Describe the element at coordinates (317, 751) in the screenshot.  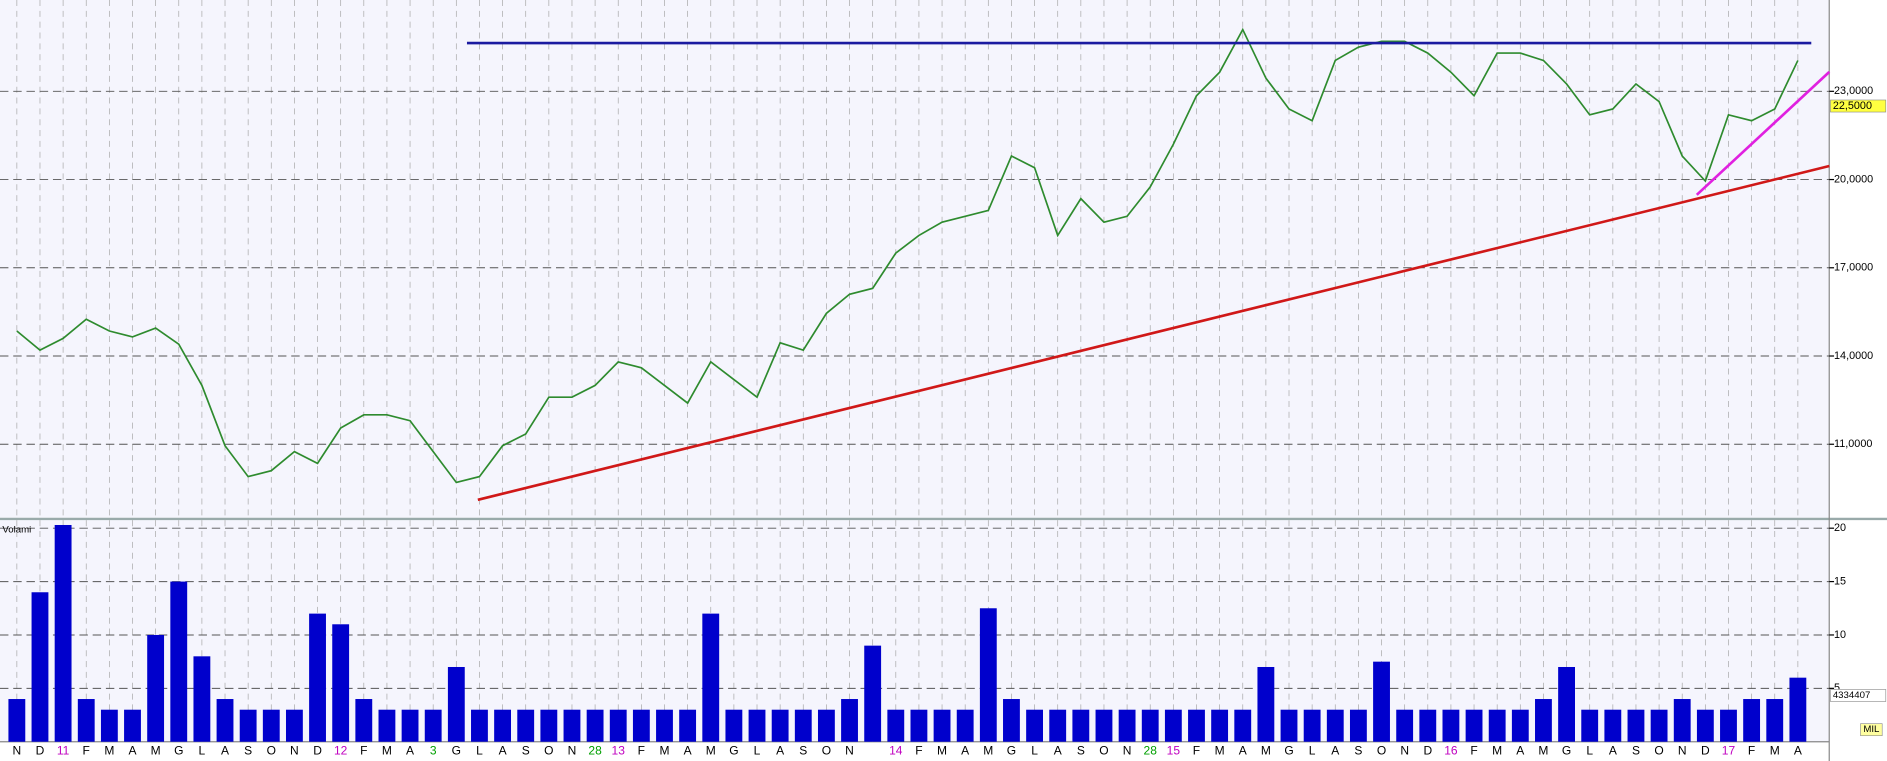
I see `x-tick-label: D` at that location.